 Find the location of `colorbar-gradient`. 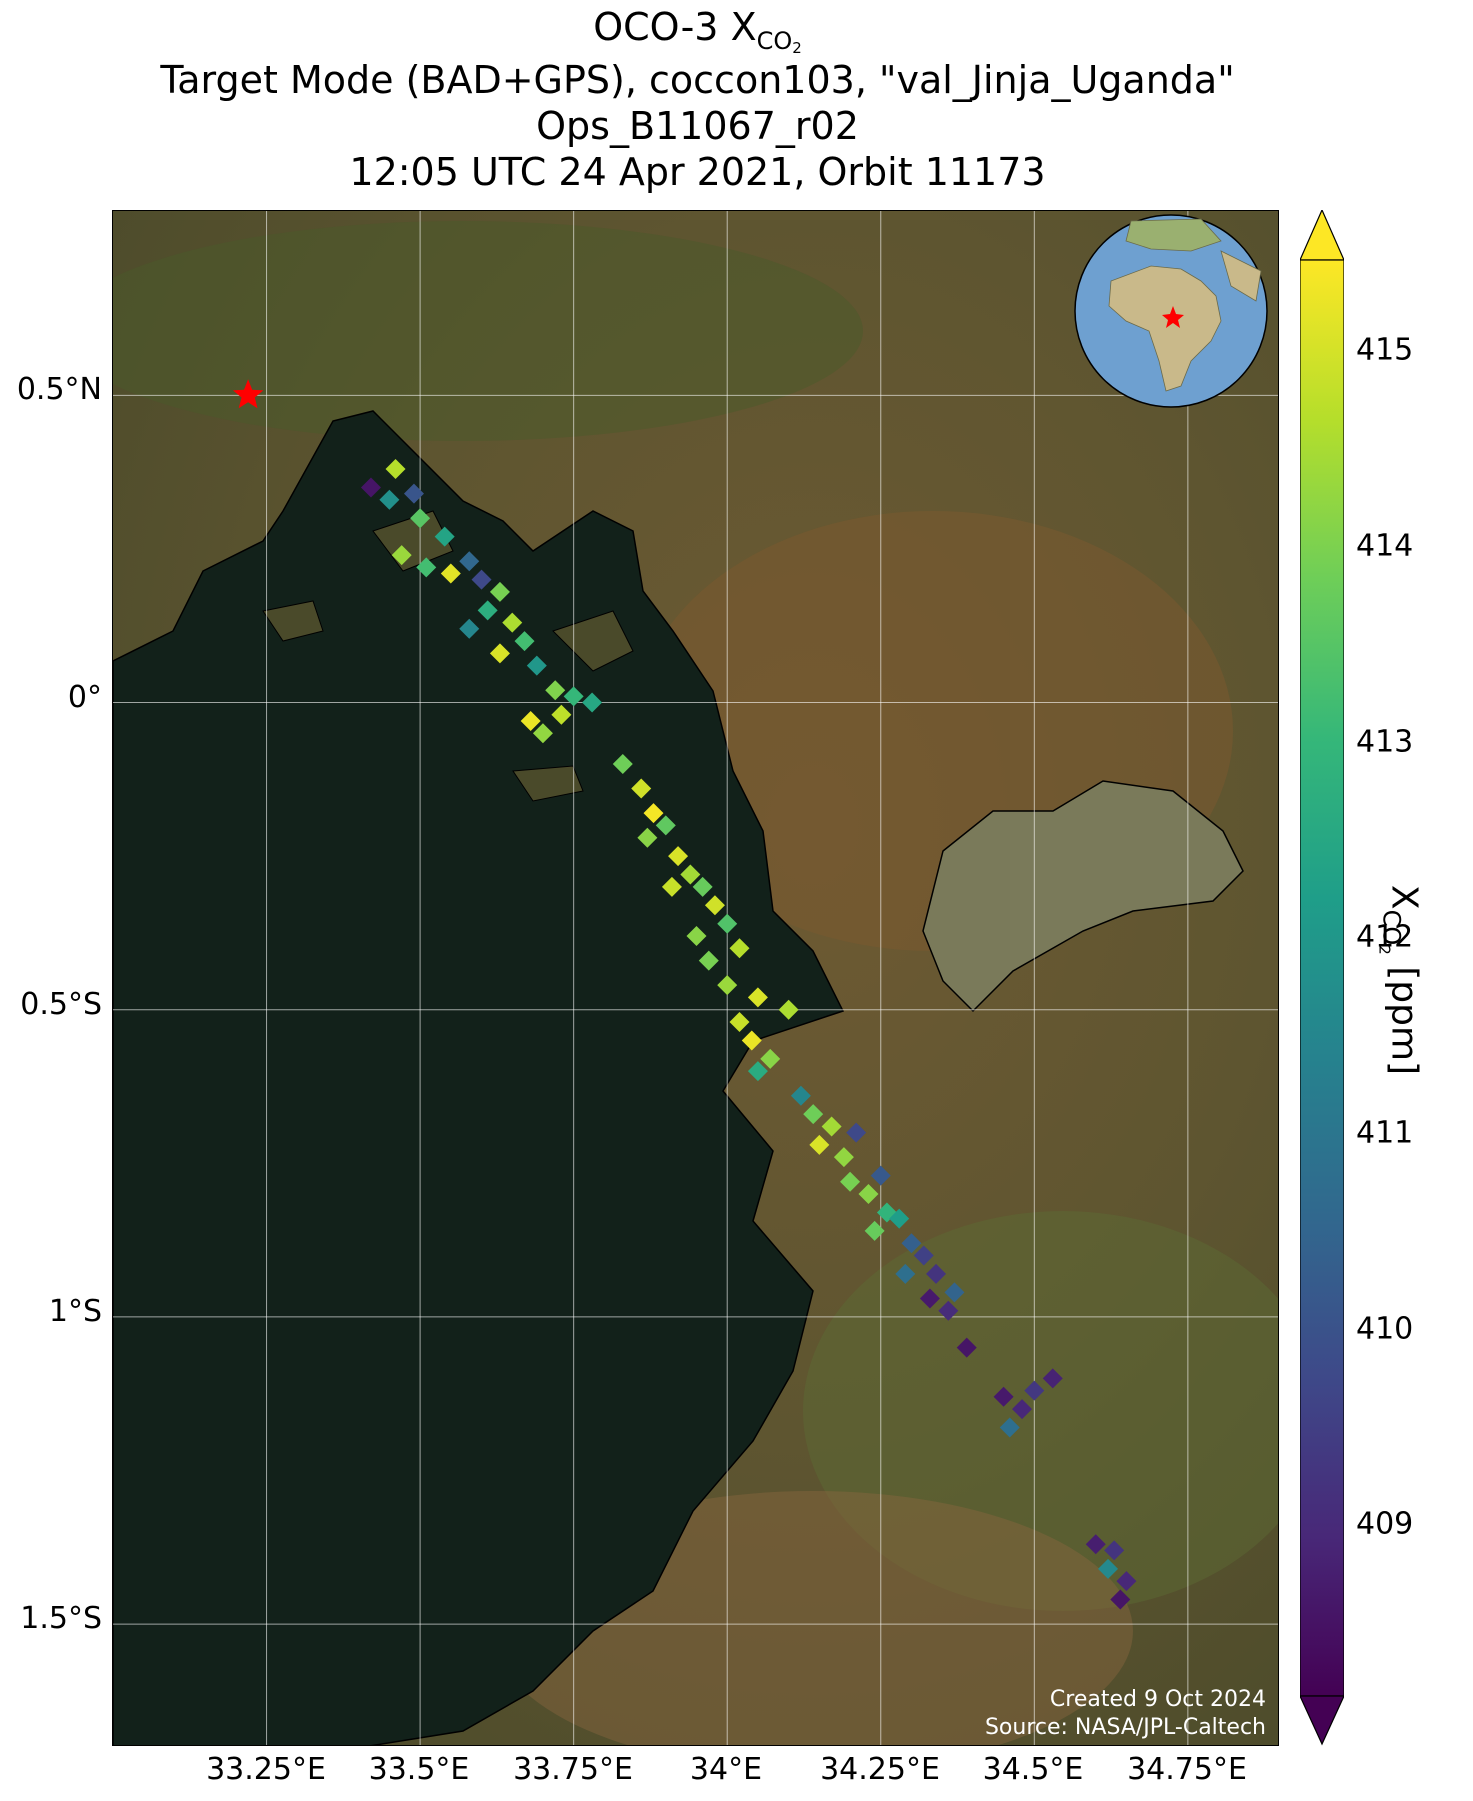

colorbar-gradient is located at coordinates (1322, 978).